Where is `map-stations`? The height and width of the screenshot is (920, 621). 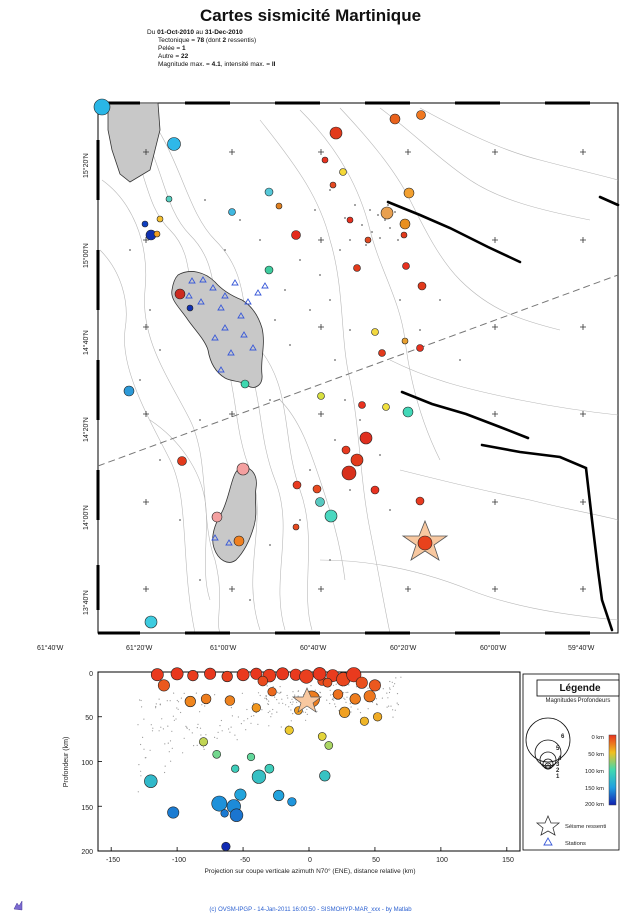
map-stations is located at coordinates (227, 411).